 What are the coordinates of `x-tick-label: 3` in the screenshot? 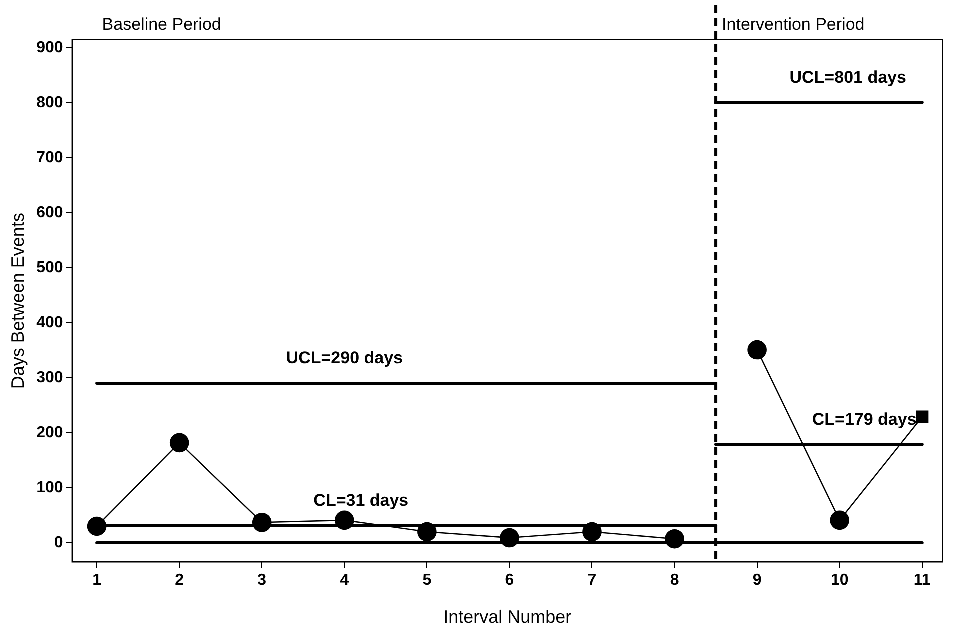 It's located at (262, 581).